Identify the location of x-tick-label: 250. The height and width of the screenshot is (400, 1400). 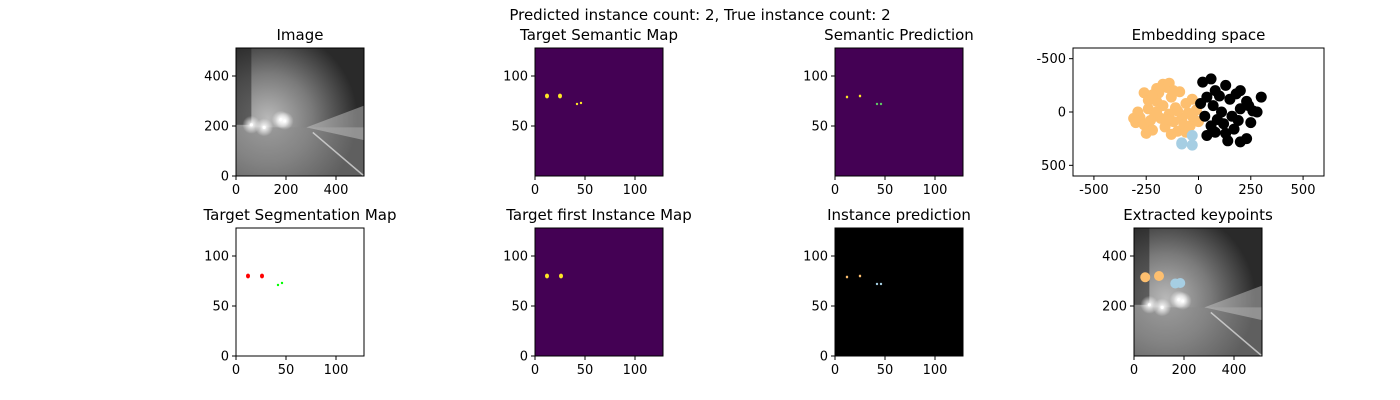
(1250, 190).